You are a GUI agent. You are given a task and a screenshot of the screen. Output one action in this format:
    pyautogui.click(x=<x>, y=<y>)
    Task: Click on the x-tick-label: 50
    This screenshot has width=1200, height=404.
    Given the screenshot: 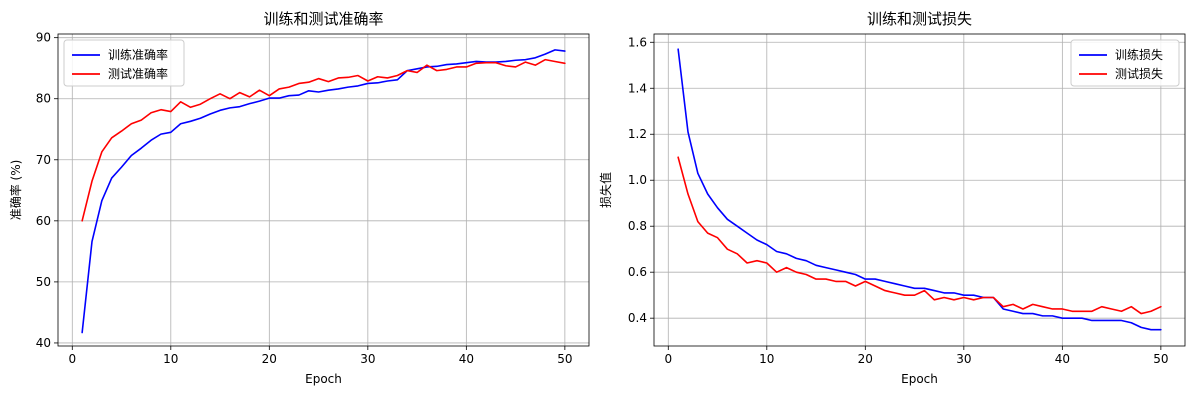 What is the action you would take?
    pyautogui.click(x=1160, y=359)
    